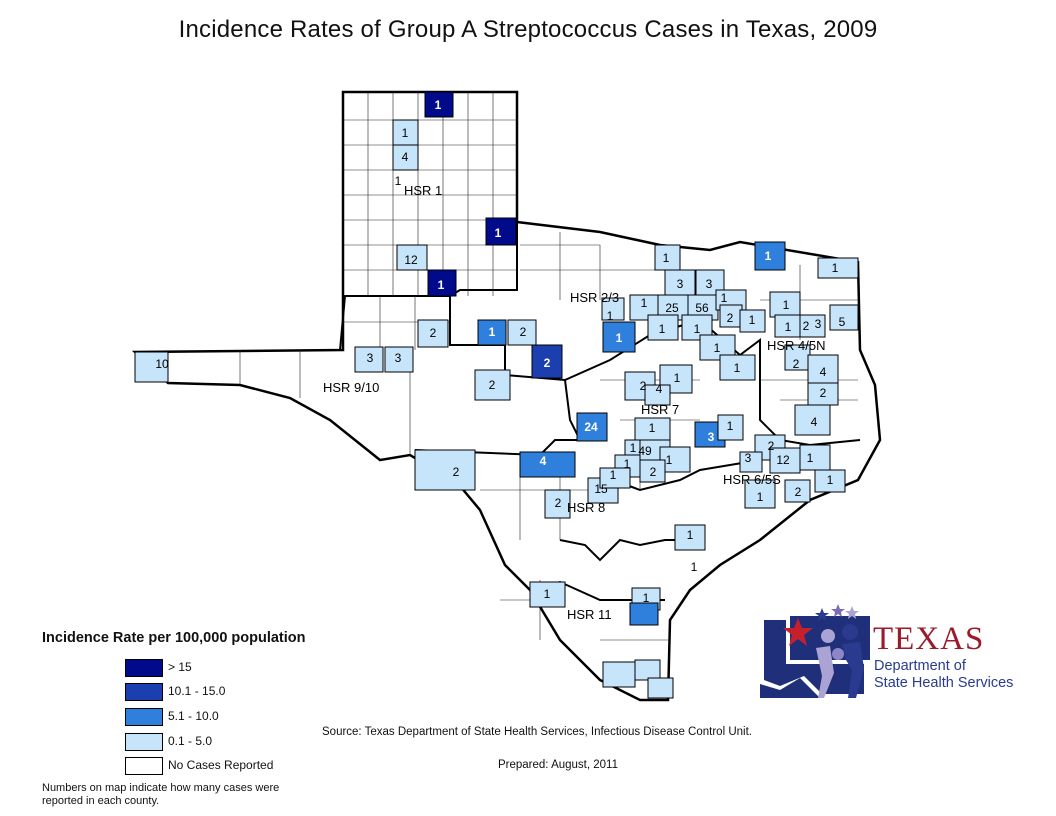 This screenshot has height=816, width=1056. Describe the element at coordinates (842, 322) in the screenshot. I see `county-case-count: 5` at that location.